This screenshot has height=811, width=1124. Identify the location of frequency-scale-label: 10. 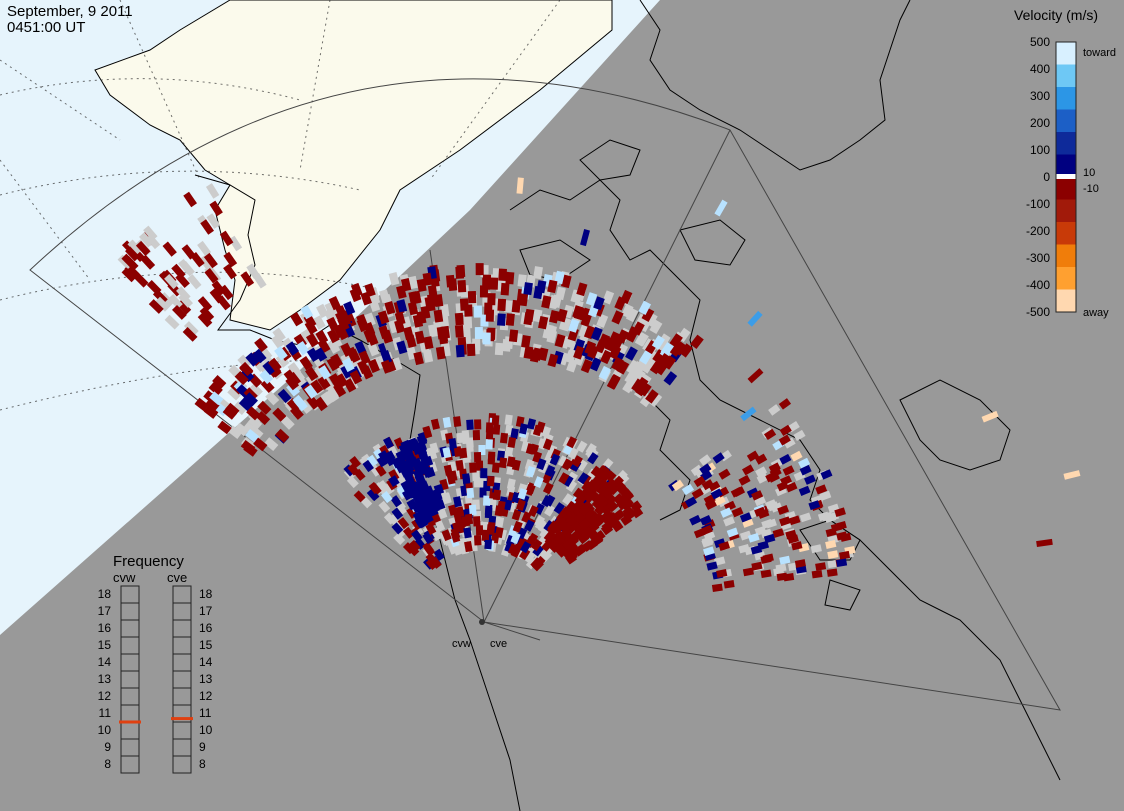
(105, 730).